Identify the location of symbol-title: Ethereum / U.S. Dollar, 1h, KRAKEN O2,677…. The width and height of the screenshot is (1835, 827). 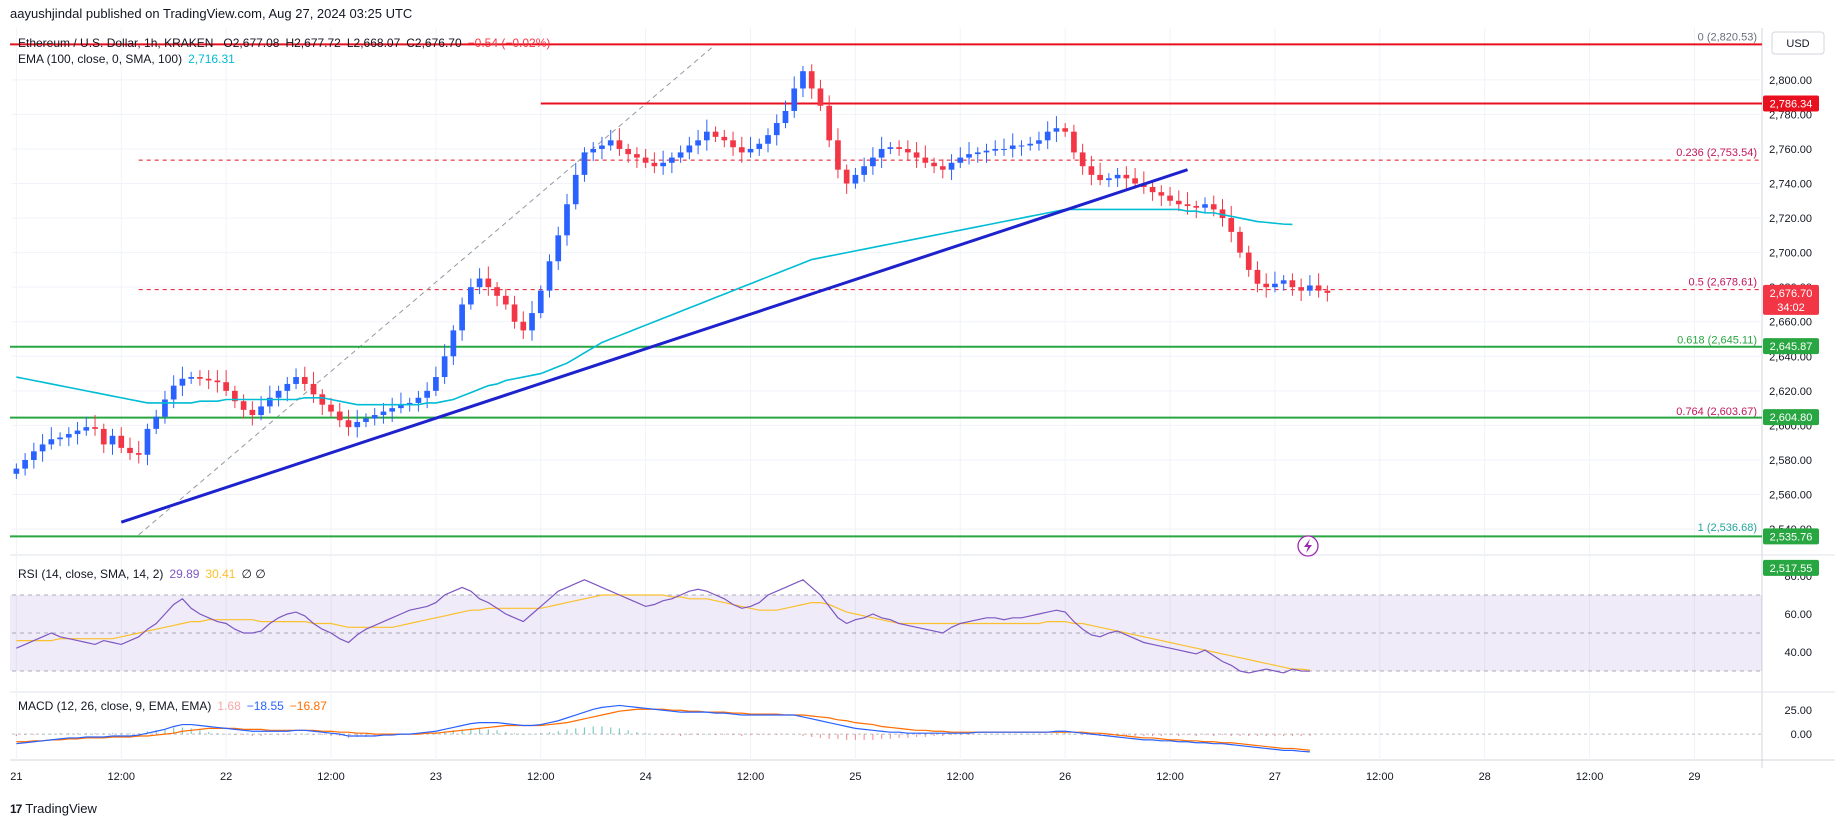
(284, 43).